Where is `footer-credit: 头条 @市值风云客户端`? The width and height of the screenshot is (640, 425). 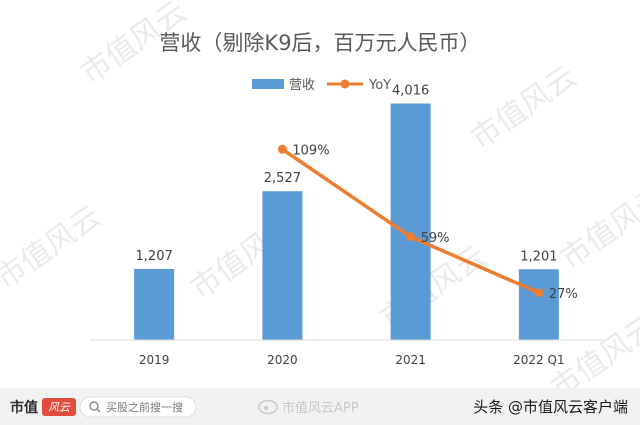 footer-credit: 头条 @市值风云客户端 is located at coordinates (550, 407).